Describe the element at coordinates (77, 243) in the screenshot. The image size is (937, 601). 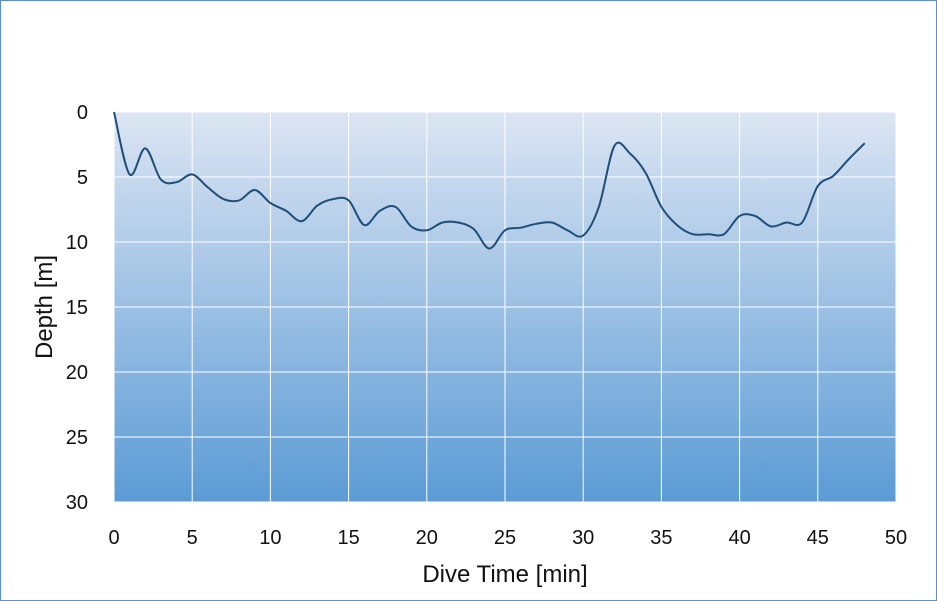
I see `y-tick-label: 10` at that location.